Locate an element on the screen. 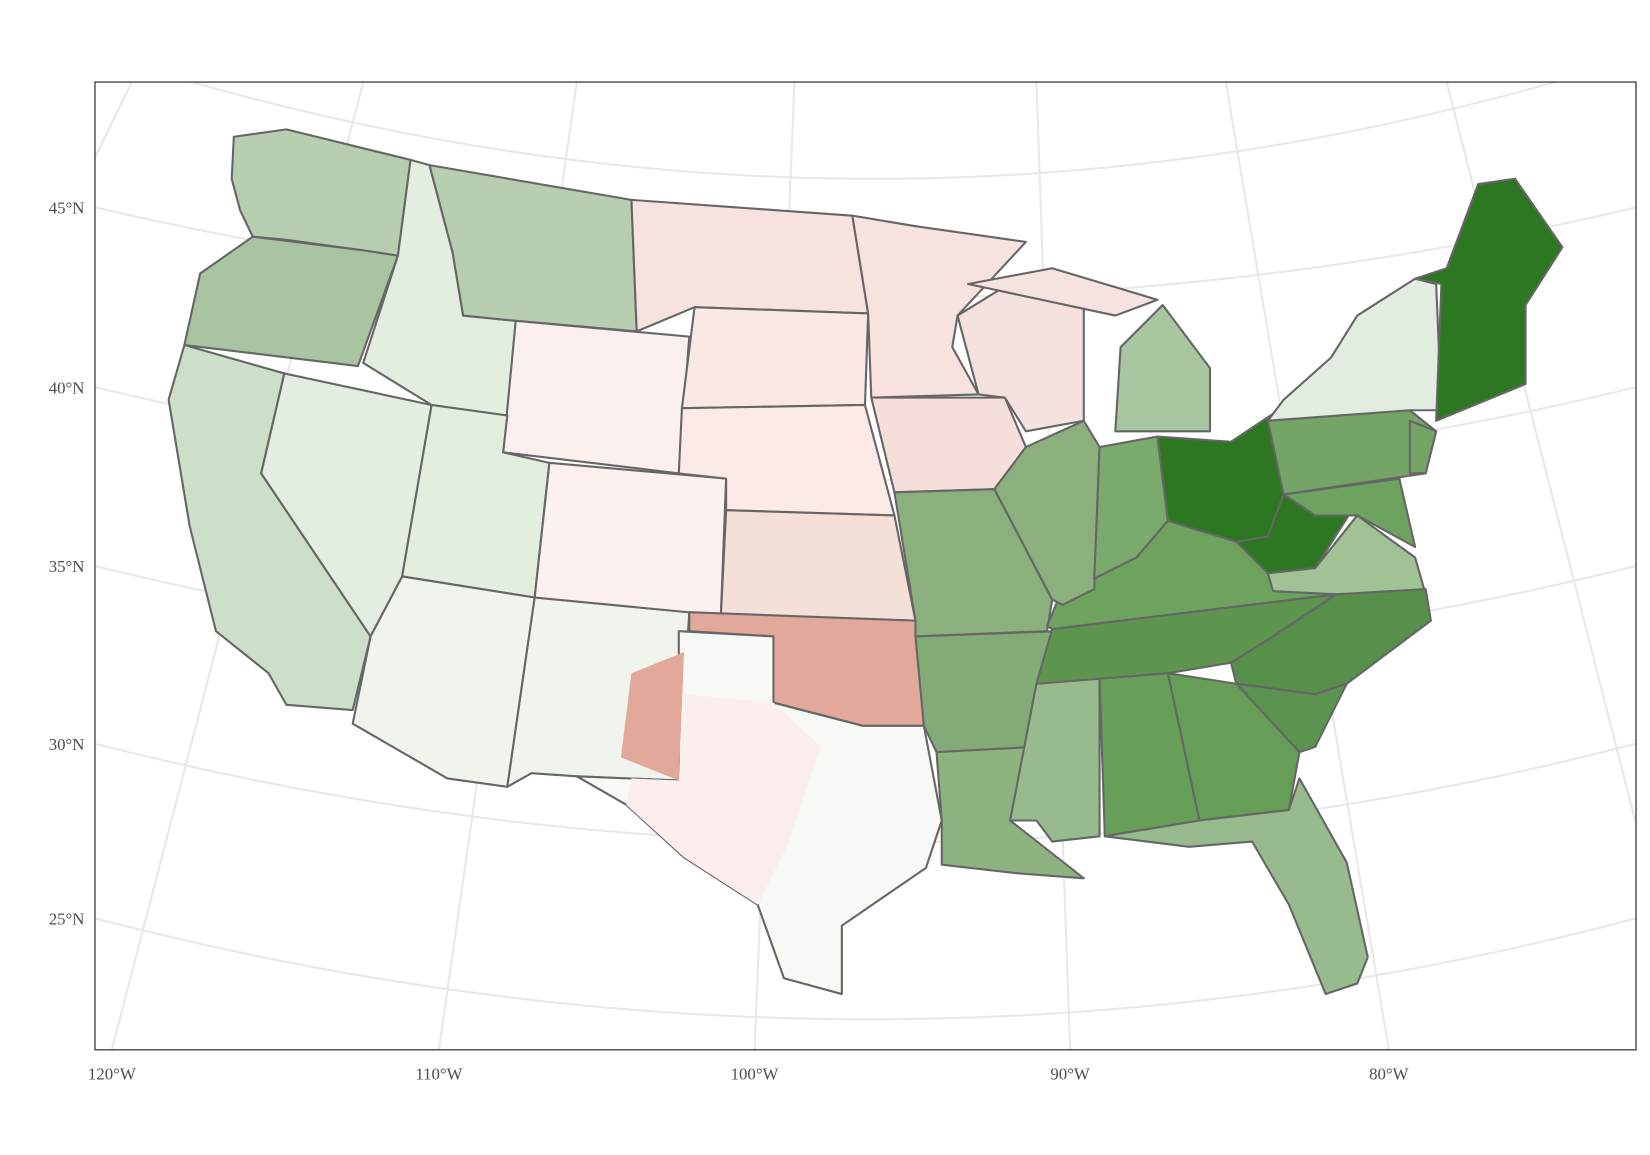 Image resolution: width=1650 pixels, height=1155 pixels. y-tick-label: 45°N is located at coordinates (67, 208).